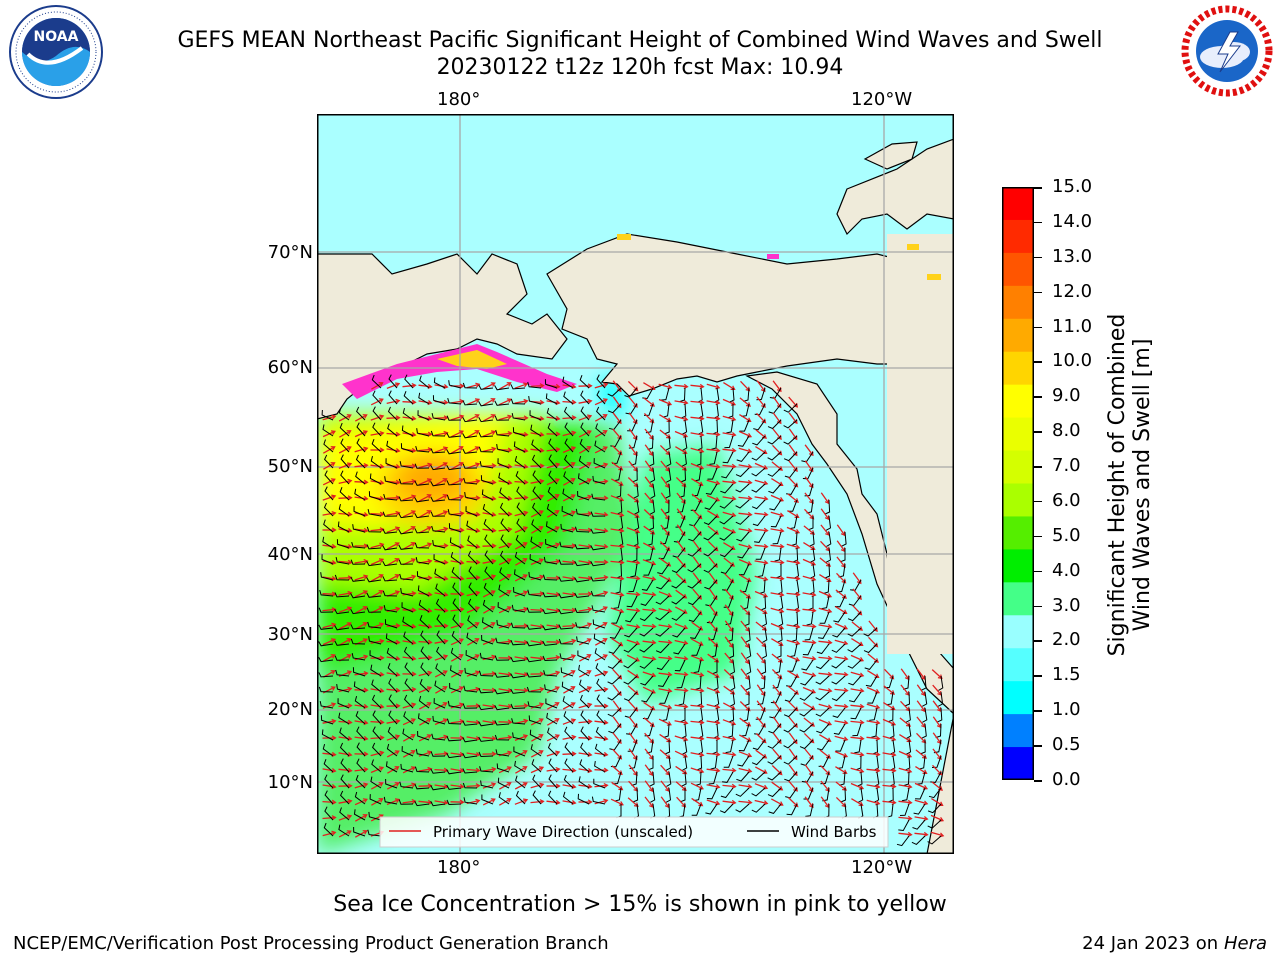 This screenshot has height=960, width=1280. I want to click on chart-subtitle: 20230122 t12z 120h fcst Max: 10.94, so click(640, 67).